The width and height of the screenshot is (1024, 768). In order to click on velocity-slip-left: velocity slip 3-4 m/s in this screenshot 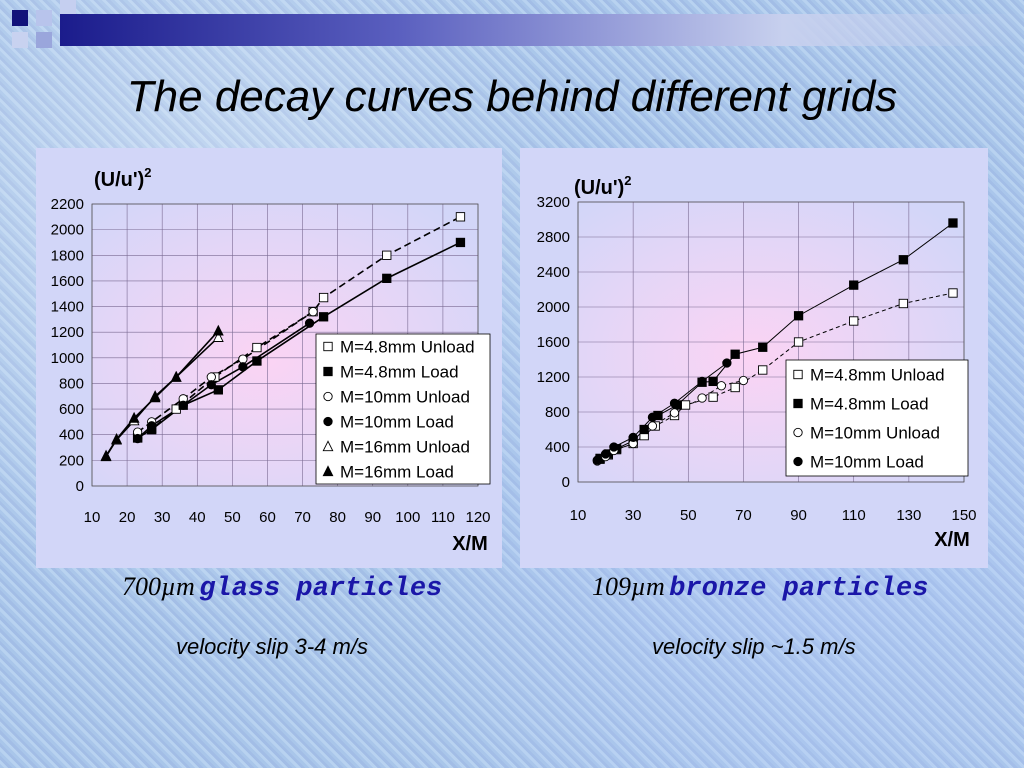, I will do `click(272, 646)`.